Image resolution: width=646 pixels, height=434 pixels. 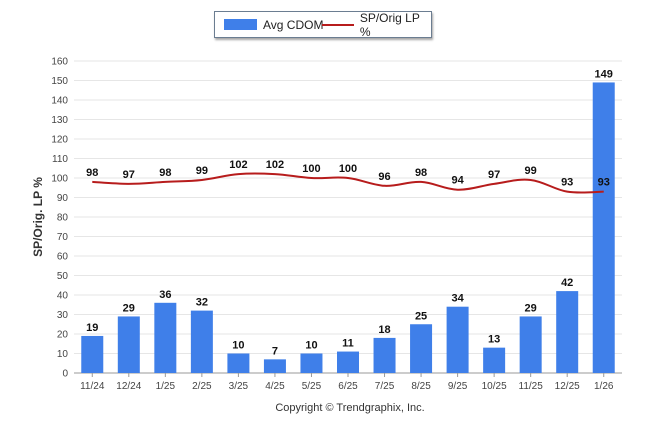 What do you see at coordinates (275, 386) in the screenshot?
I see `x-tick-label: 4/25` at bounding box center [275, 386].